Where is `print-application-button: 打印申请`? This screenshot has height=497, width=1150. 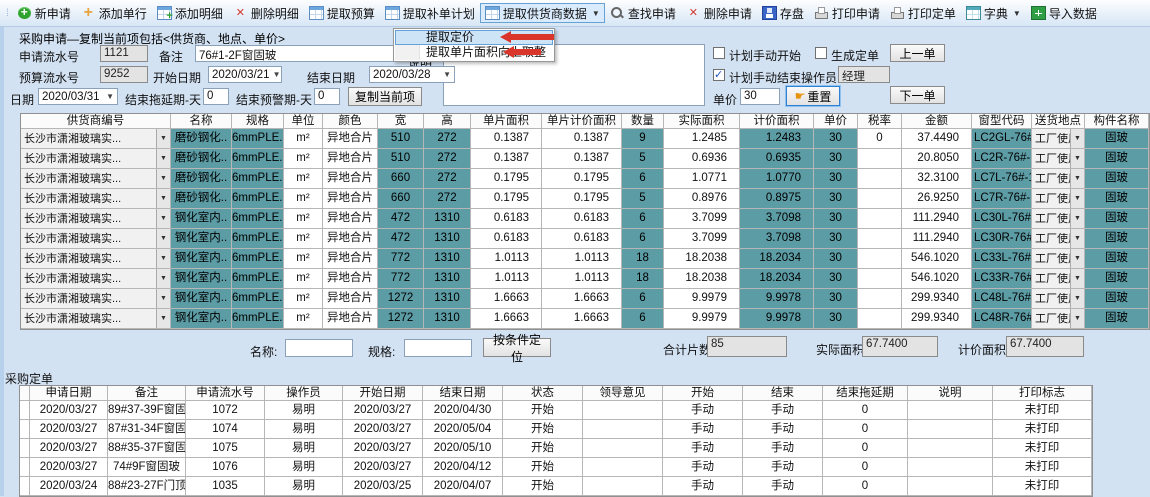
print-application-button: 打印申请 is located at coordinates (847, 13).